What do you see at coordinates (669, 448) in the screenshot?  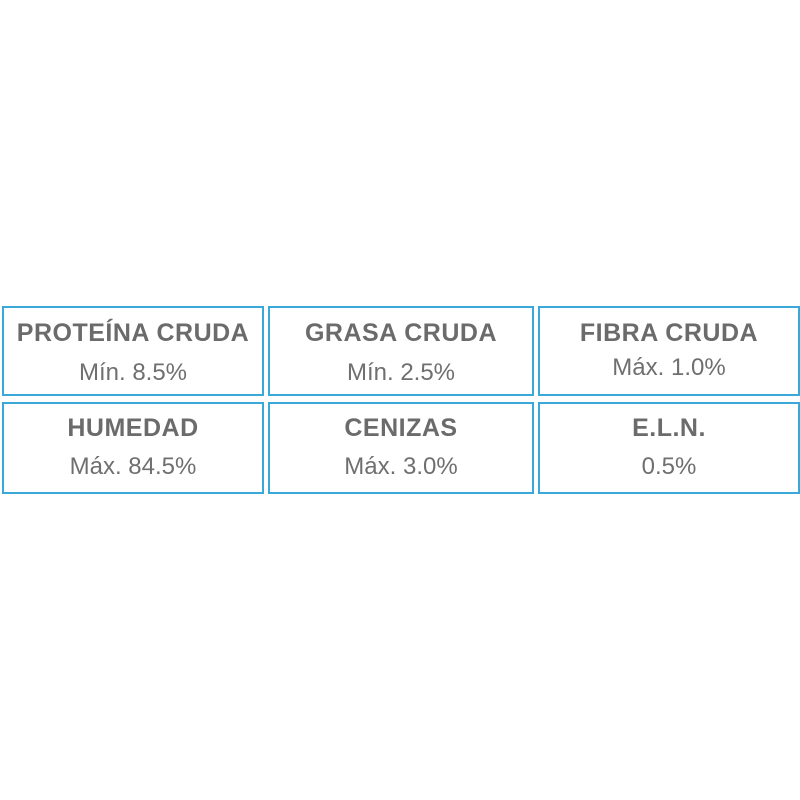 I see `nutrient-cell-eln: E.L.N. 0.5%` at bounding box center [669, 448].